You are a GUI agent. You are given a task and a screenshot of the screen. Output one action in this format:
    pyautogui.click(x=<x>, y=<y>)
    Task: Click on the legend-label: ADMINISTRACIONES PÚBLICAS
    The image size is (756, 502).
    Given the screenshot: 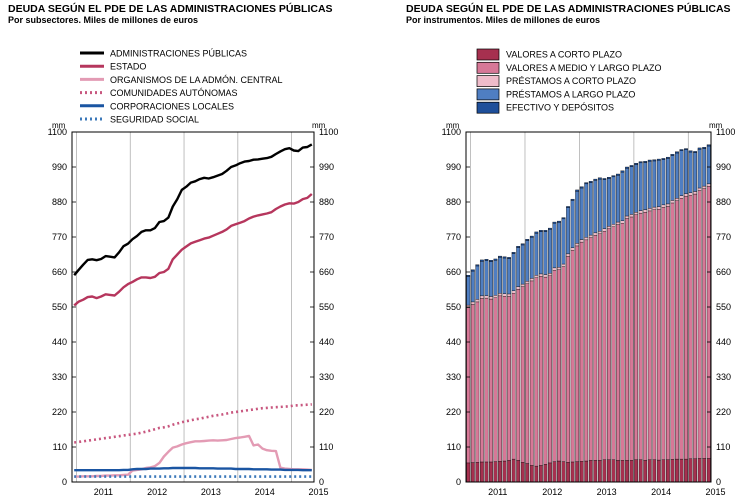 What is the action you would take?
    pyautogui.click(x=178, y=54)
    